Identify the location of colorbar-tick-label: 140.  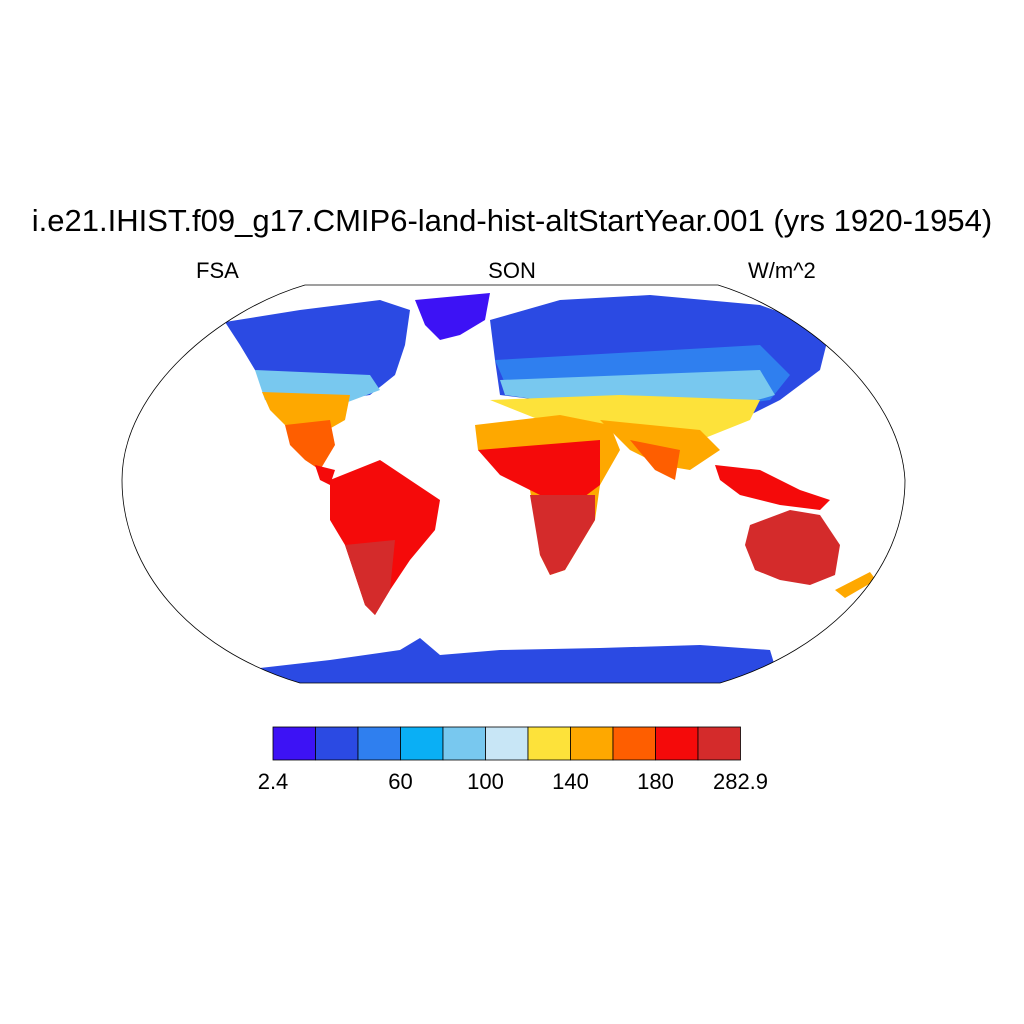
(570, 781).